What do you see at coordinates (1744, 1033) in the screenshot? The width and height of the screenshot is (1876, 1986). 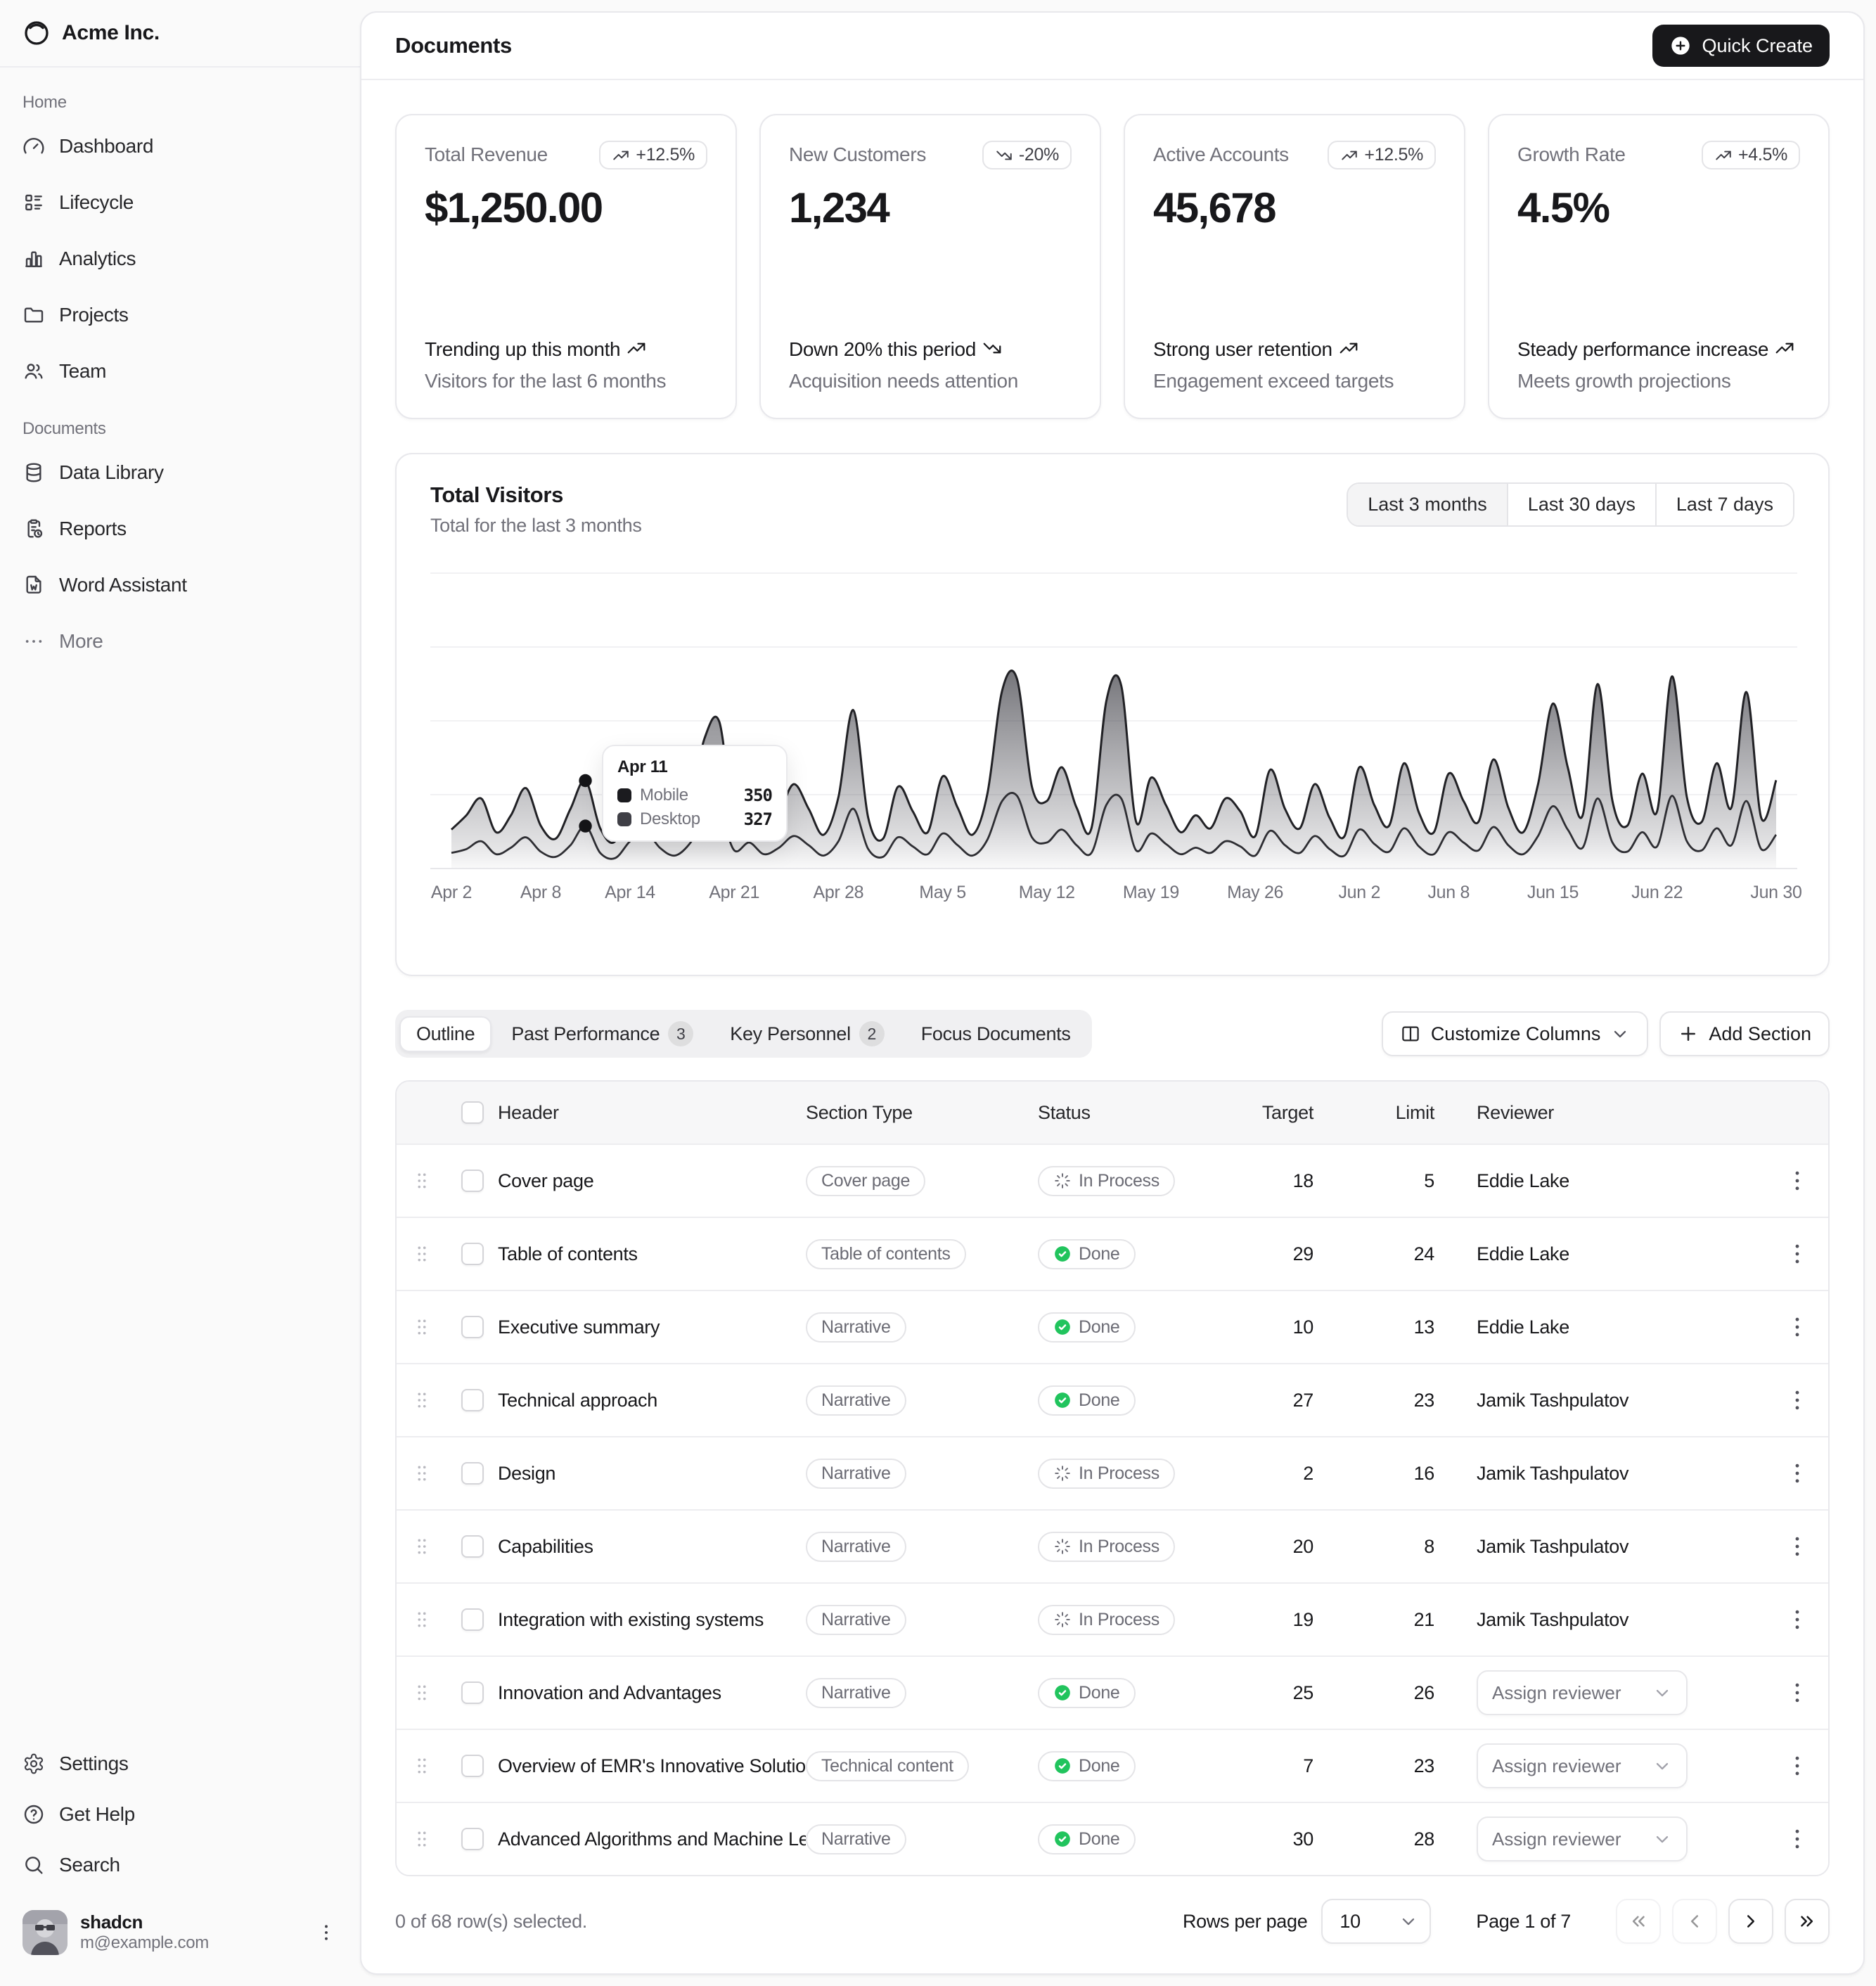 I see `add-section-button: Add Section` at bounding box center [1744, 1033].